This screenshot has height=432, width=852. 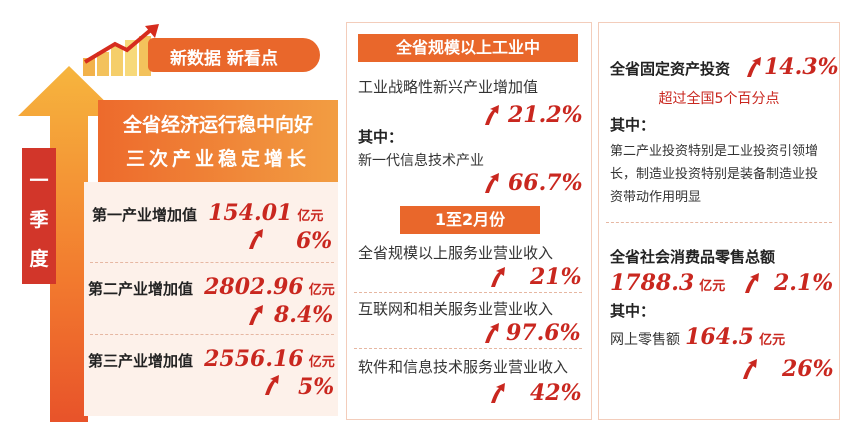 What do you see at coordinates (39, 259) in the screenshot?
I see `season-char: 度` at bounding box center [39, 259].